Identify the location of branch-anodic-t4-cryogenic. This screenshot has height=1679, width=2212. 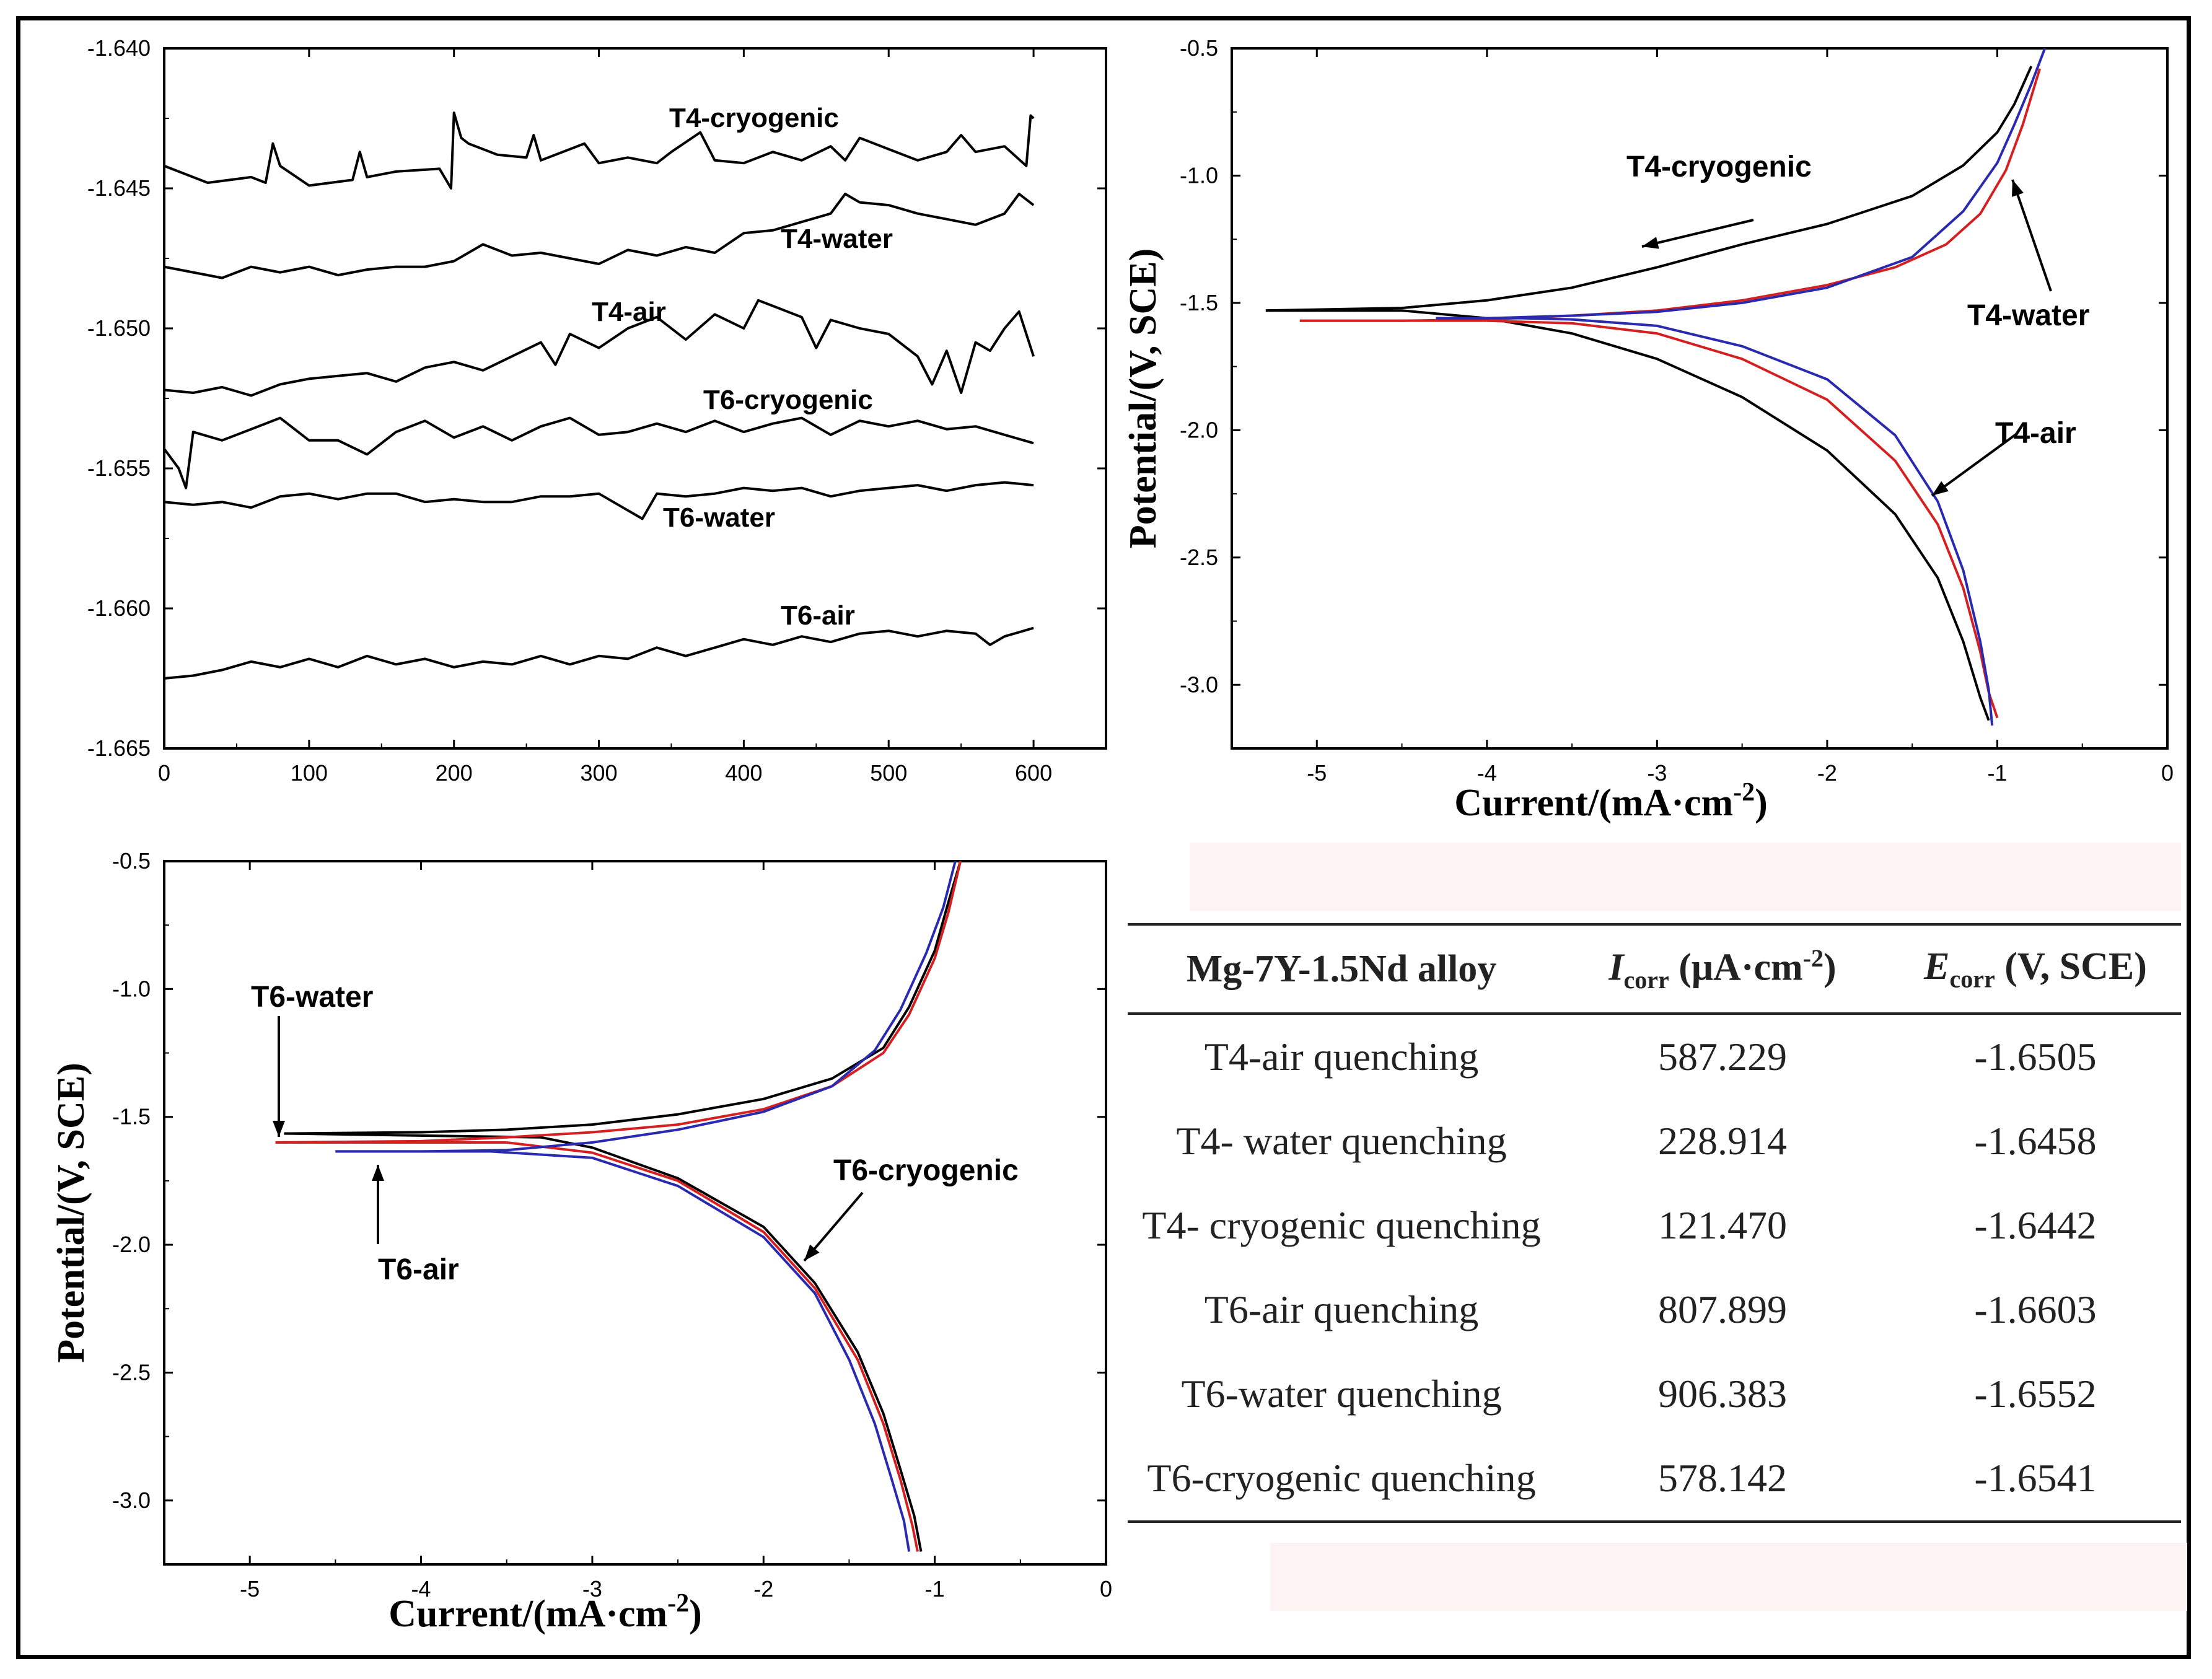
(1649, 188).